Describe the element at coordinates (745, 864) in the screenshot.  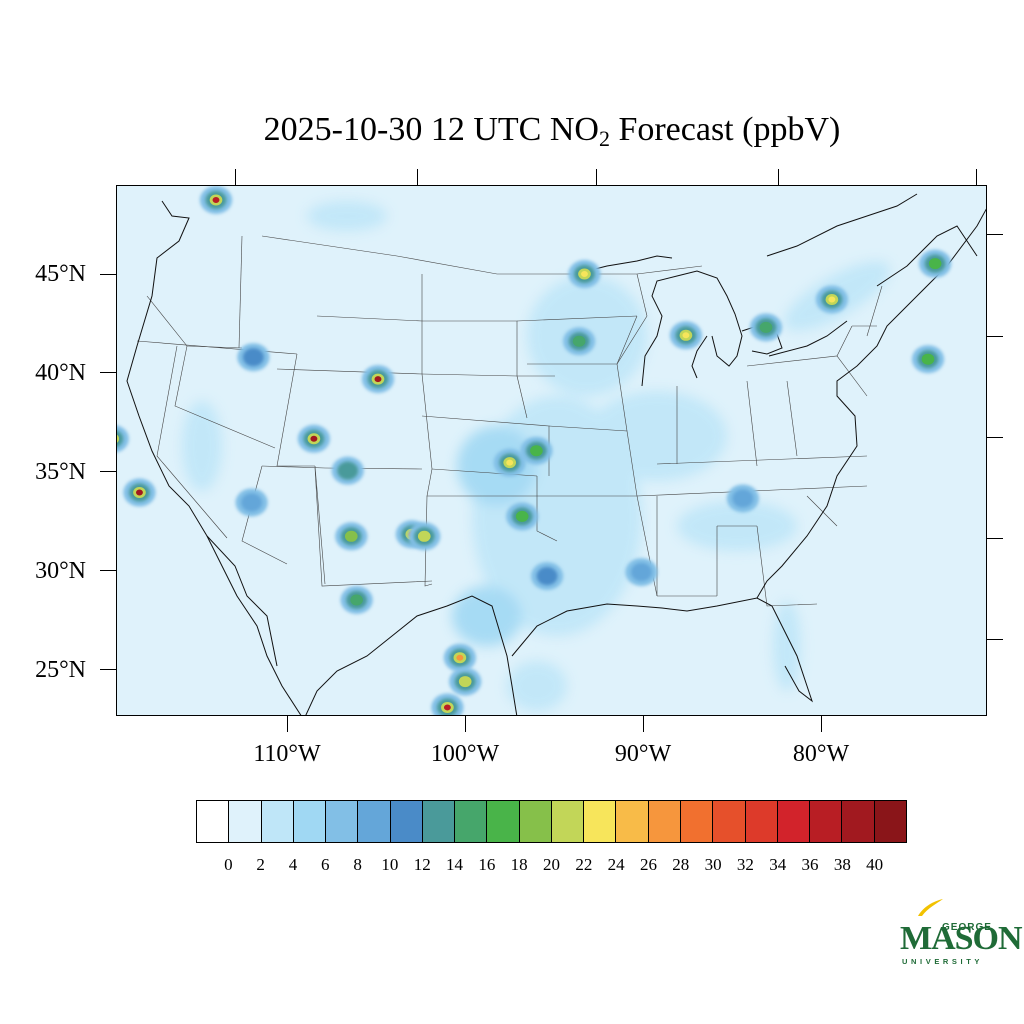
I see `colorbar-tick-label: 32` at that location.